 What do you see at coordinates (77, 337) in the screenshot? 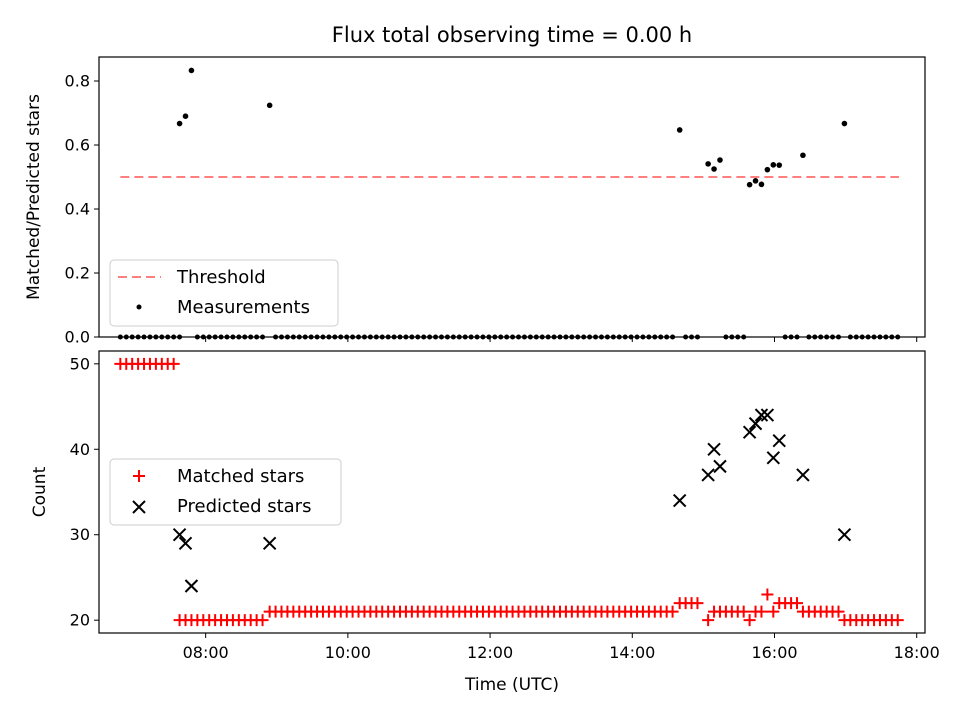
I see `top-y-tick-label: 0.0` at bounding box center [77, 337].